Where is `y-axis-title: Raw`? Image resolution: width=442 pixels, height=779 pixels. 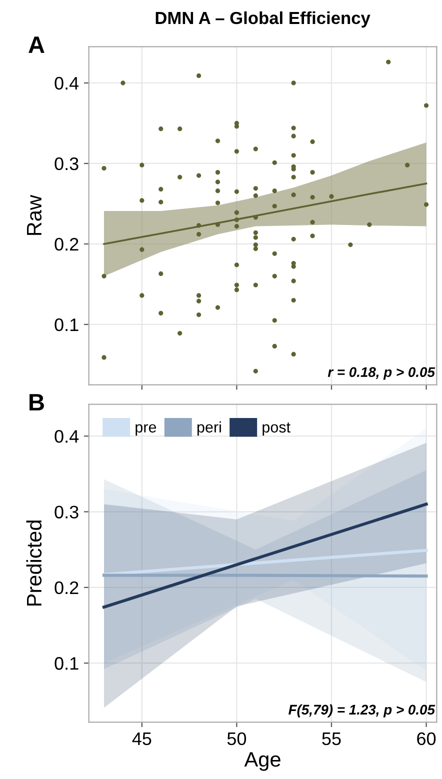
y-axis-title: Raw is located at coordinates (34, 214).